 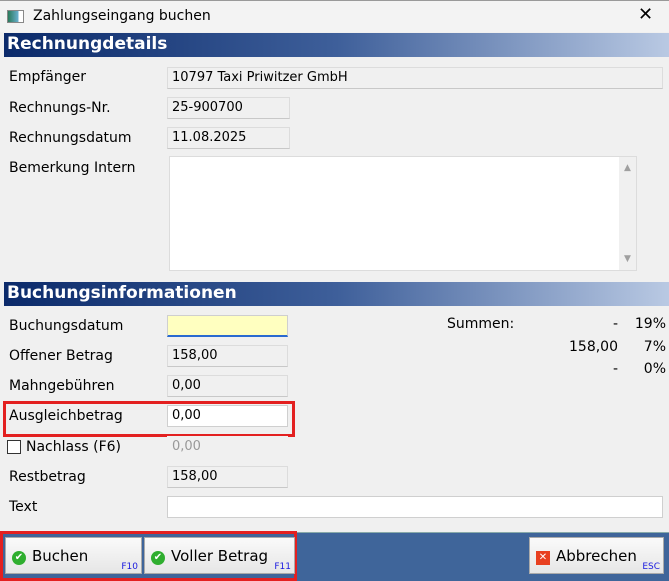 What do you see at coordinates (60, 108) in the screenshot?
I see `rechnungs-nr-label: Rechnungs-Nr.` at bounding box center [60, 108].